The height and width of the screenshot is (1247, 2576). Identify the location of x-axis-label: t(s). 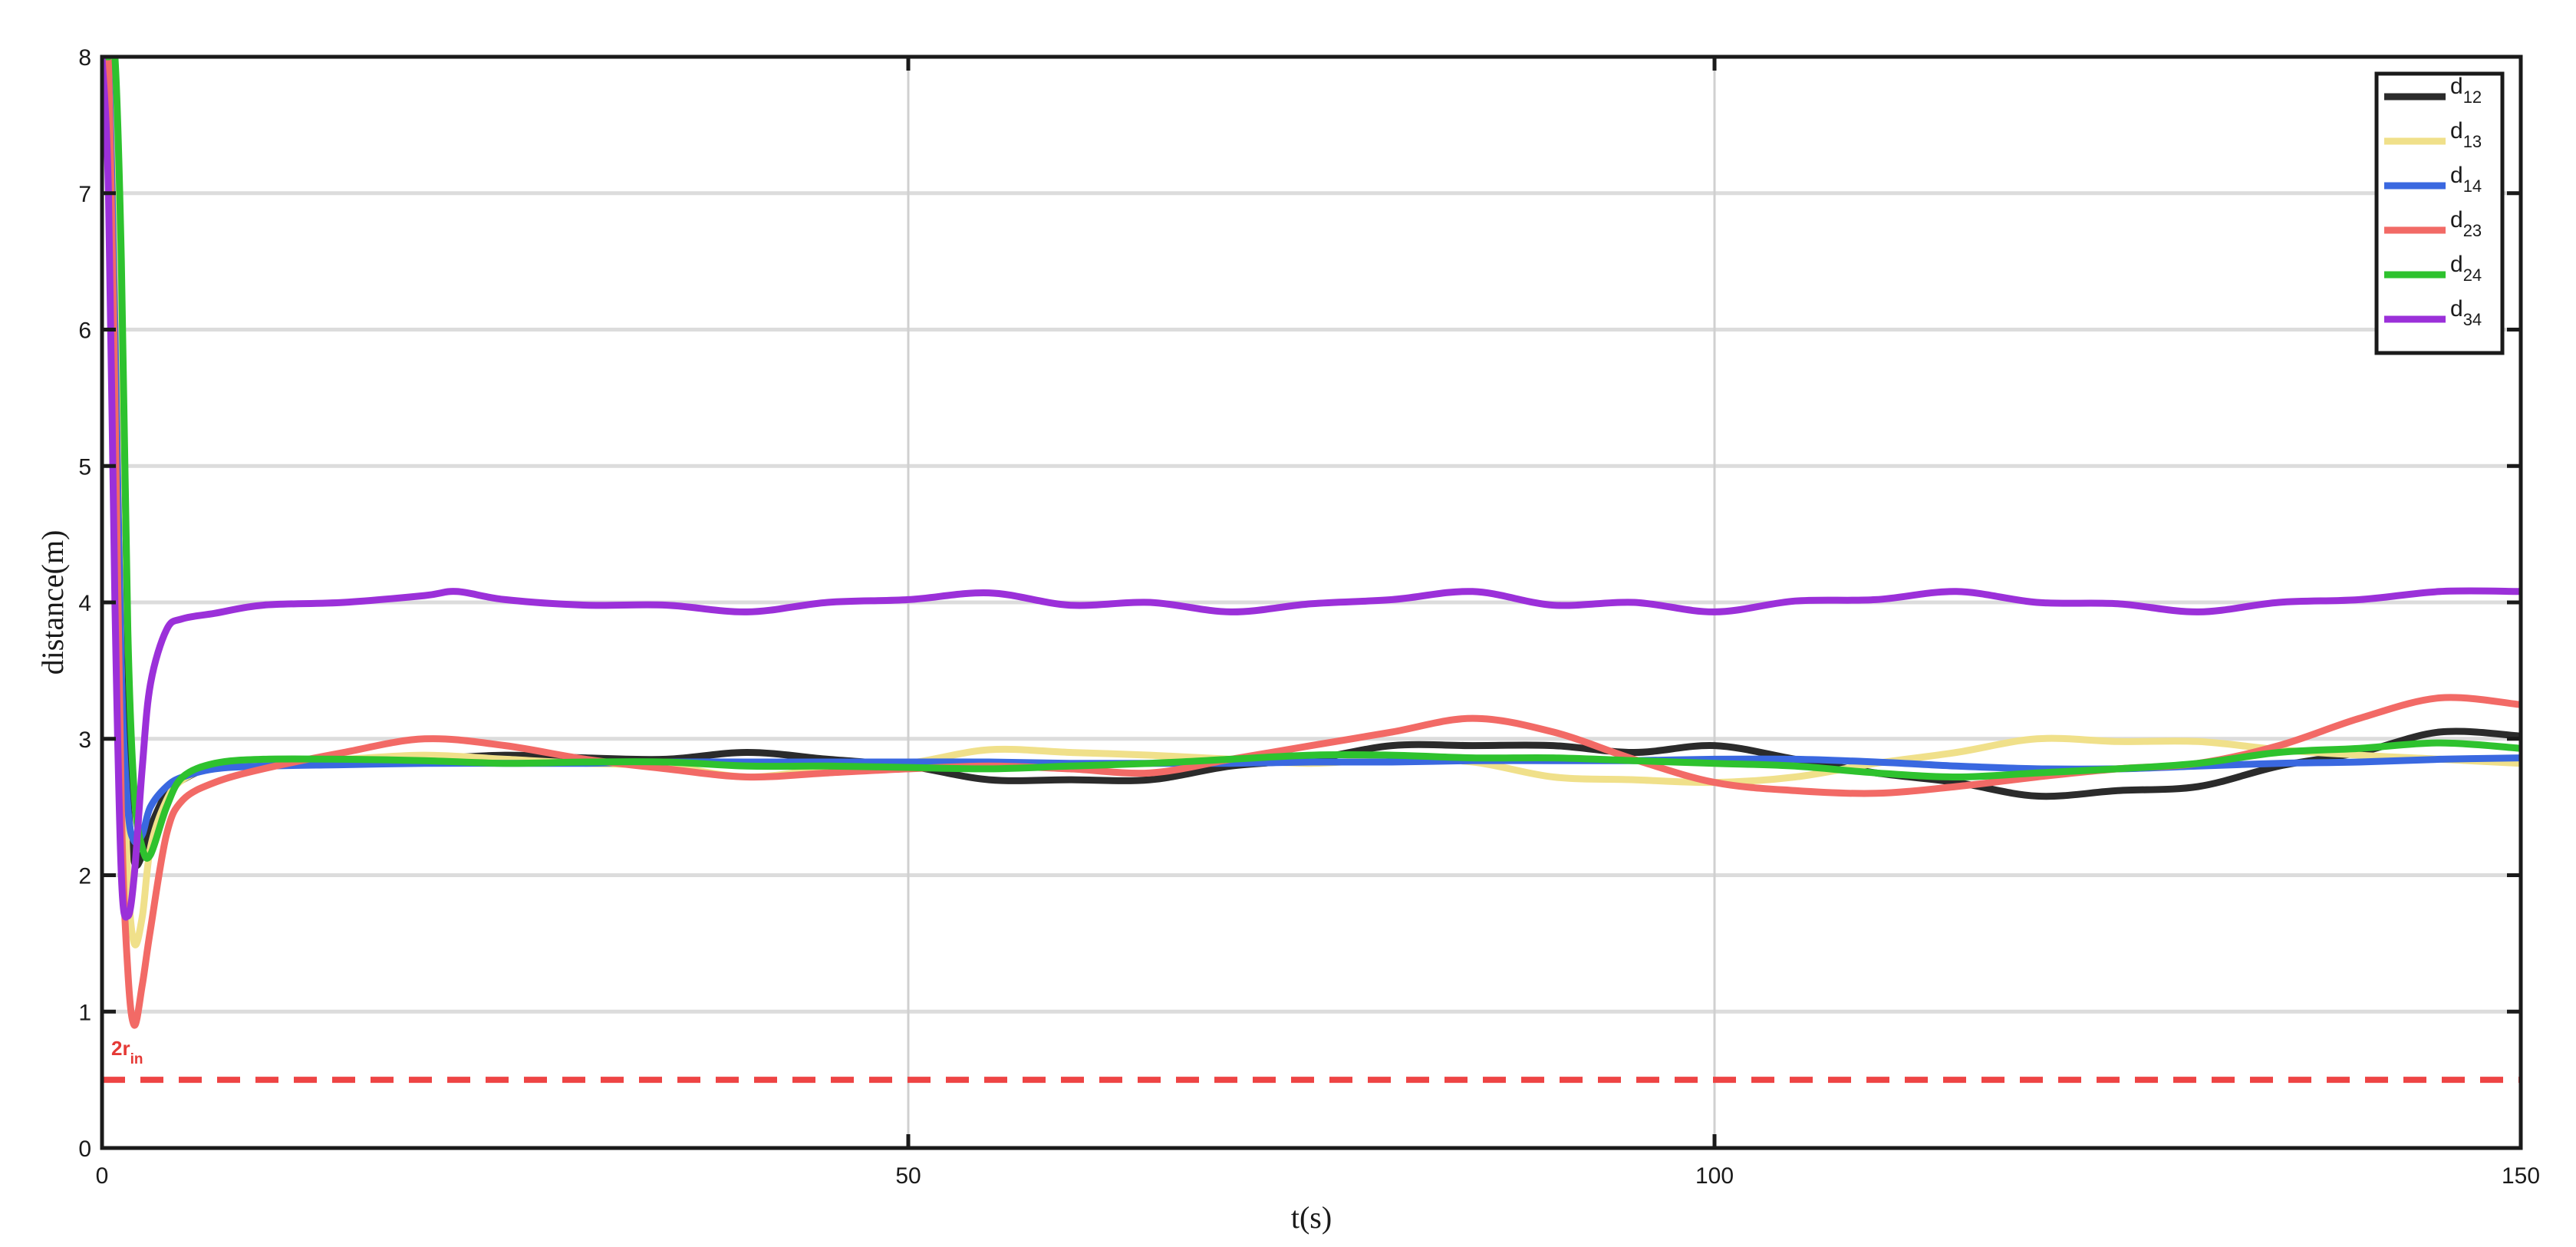
(1311, 1217).